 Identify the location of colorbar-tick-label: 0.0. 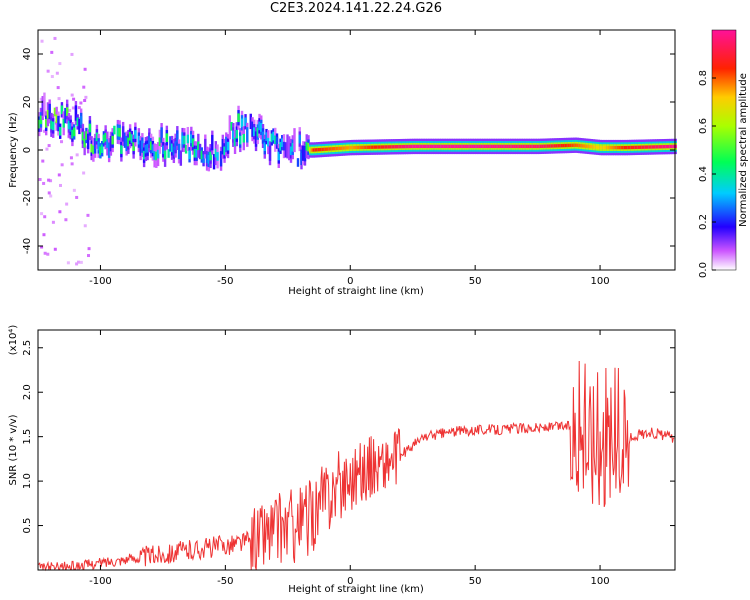
(703, 270).